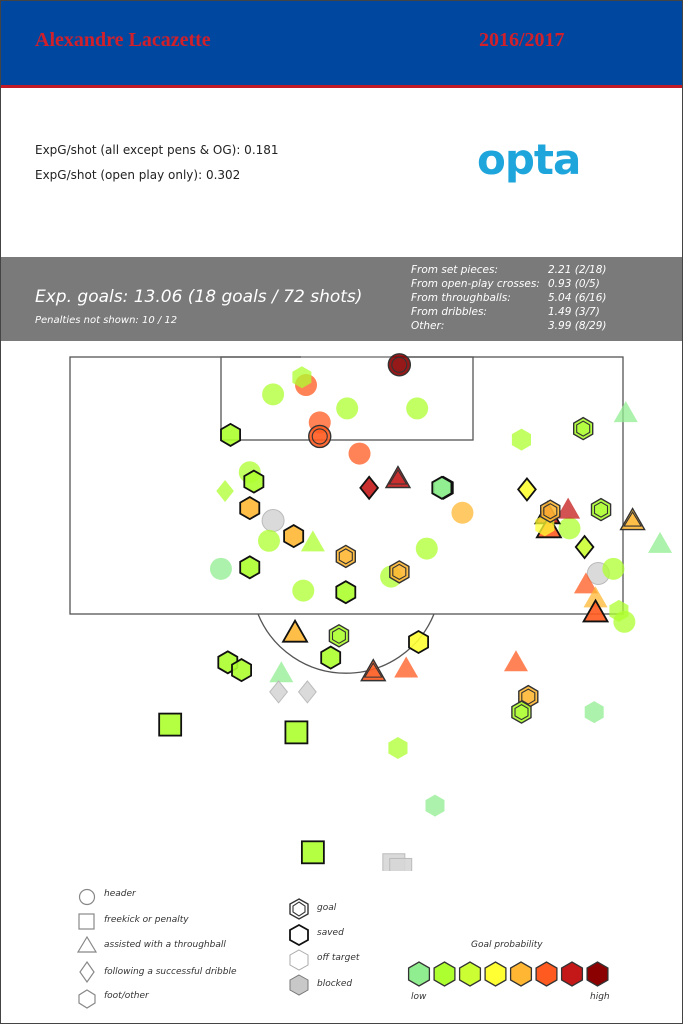 The height and width of the screenshot is (1024, 683). Describe the element at coordinates (449, 312) in the screenshot. I see `breakdown-label: From dribbles:` at that location.